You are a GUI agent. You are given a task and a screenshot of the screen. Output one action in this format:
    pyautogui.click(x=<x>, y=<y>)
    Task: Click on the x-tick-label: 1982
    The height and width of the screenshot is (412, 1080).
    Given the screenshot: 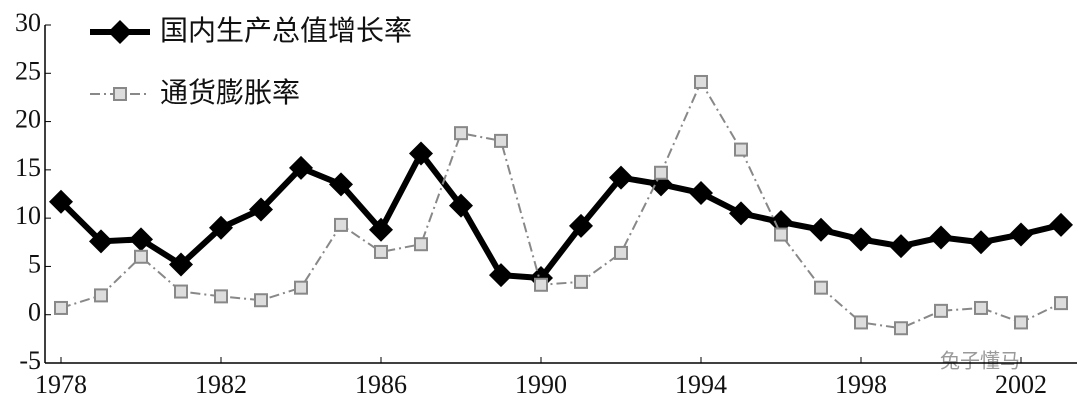 What is the action you would take?
    pyautogui.click(x=221, y=384)
    